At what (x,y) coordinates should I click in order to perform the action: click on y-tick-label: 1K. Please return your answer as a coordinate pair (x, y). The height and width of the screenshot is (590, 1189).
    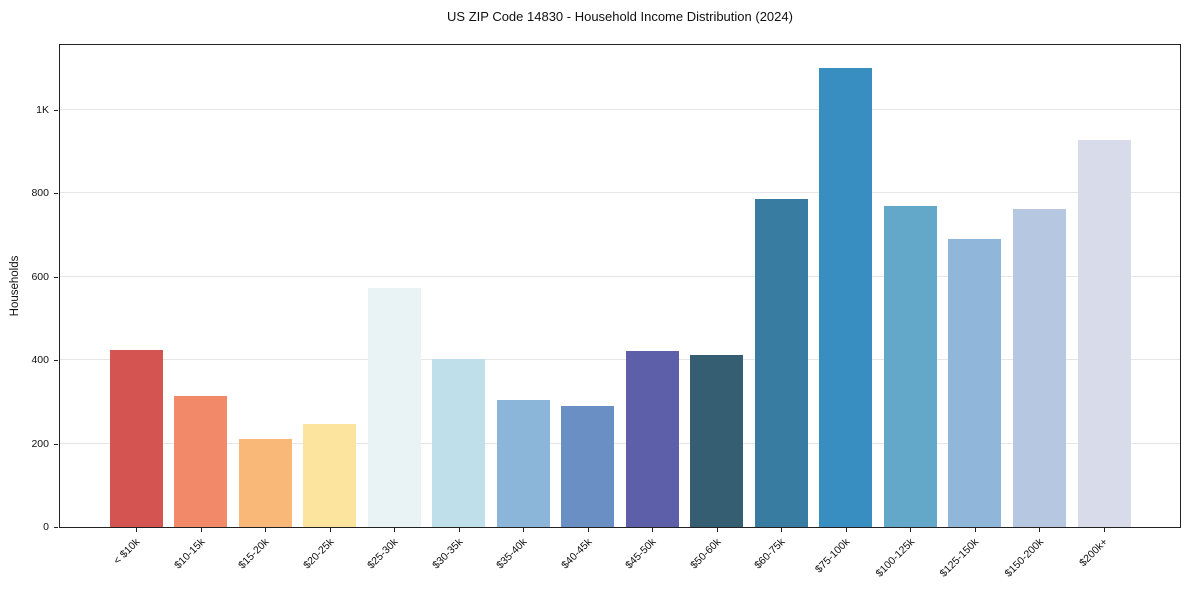
    Looking at the image, I should click on (42, 109).